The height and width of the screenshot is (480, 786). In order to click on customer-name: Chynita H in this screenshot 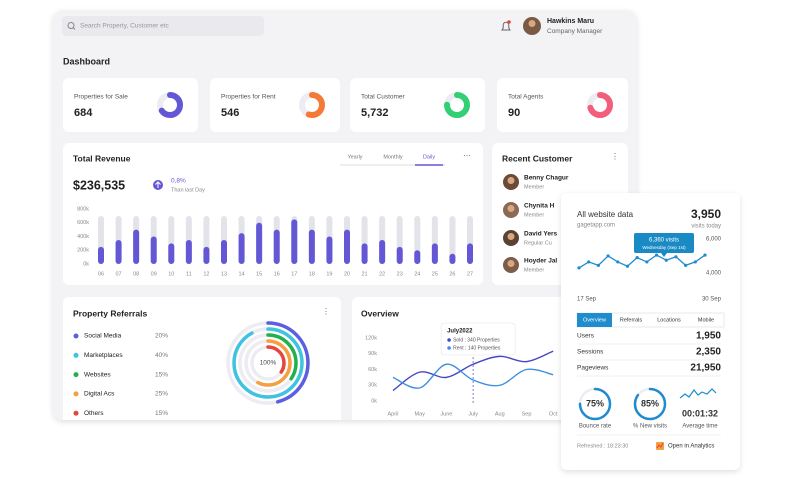, I will do `click(539, 206)`.